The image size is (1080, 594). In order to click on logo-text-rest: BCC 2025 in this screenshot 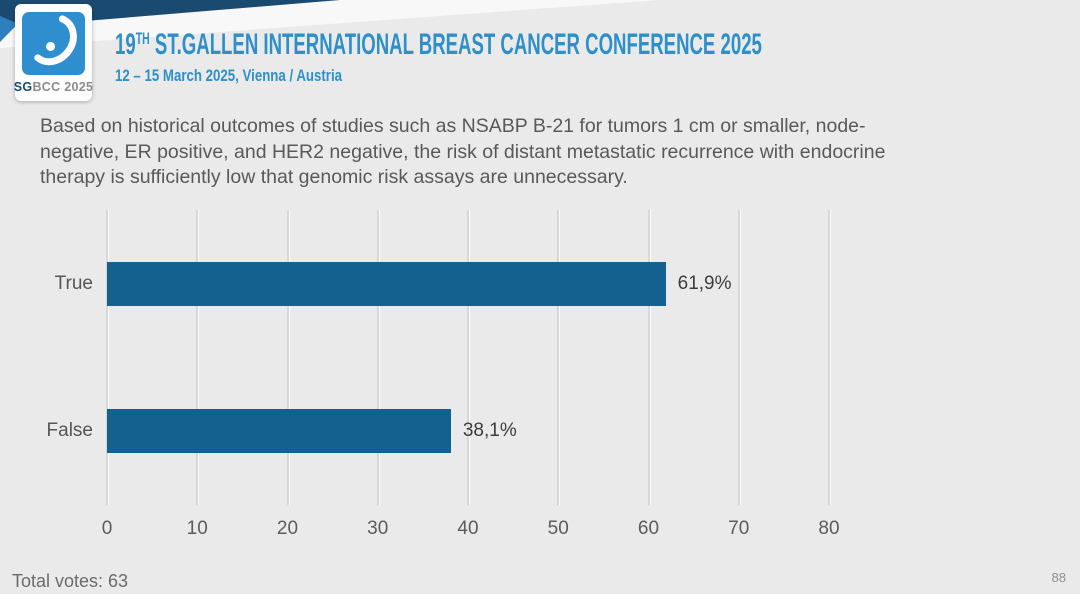, I will do `click(63, 87)`.